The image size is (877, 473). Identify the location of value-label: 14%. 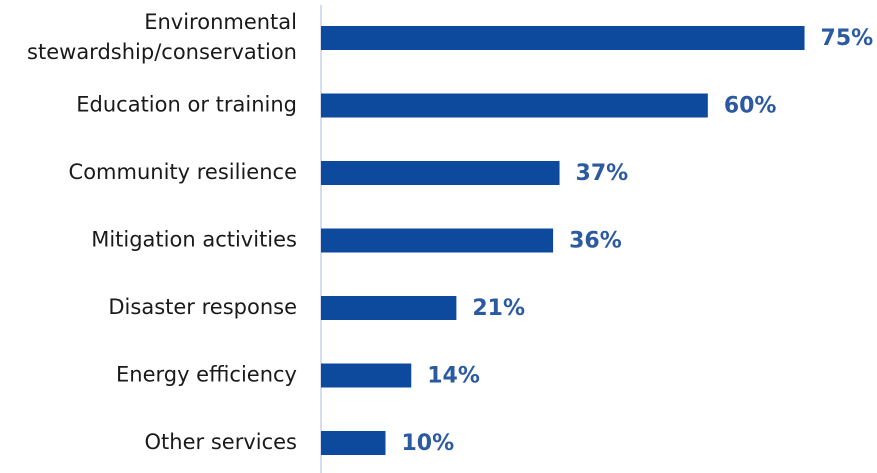
(453, 376).